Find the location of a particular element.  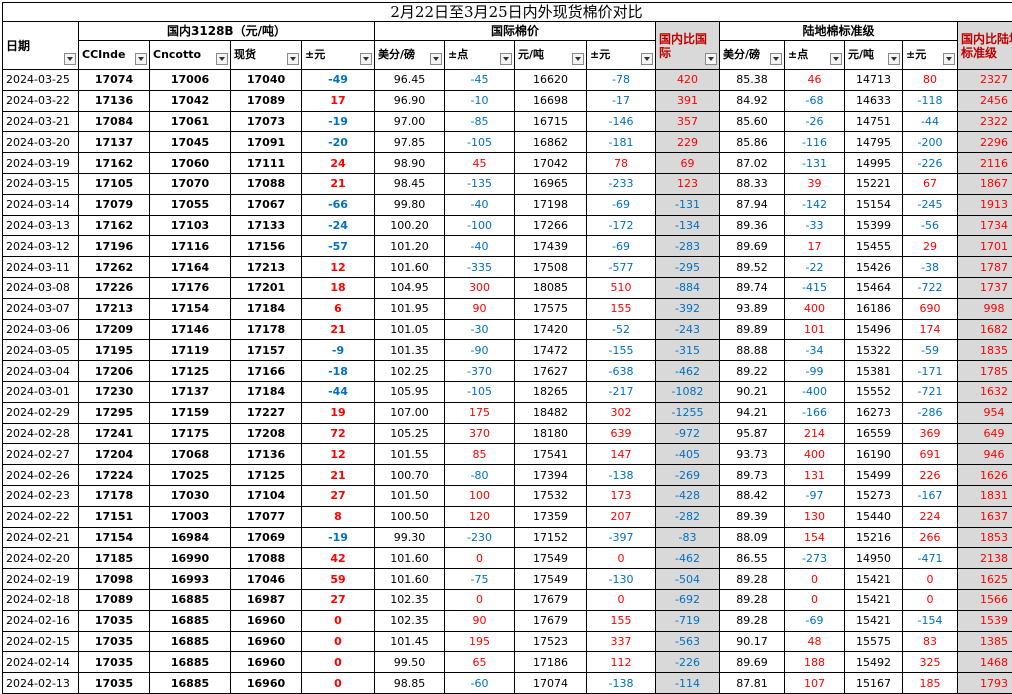

table-cell: 195 is located at coordinates (480, 641).